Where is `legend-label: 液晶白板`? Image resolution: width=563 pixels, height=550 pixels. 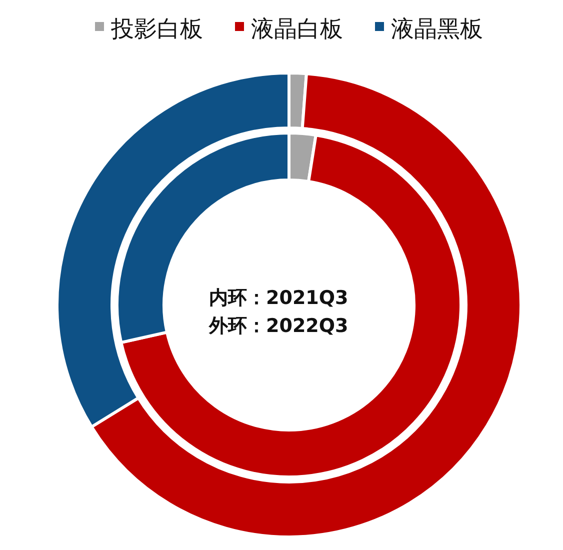 legend-label: 液晶白板 is located at coordinates (297, 29).